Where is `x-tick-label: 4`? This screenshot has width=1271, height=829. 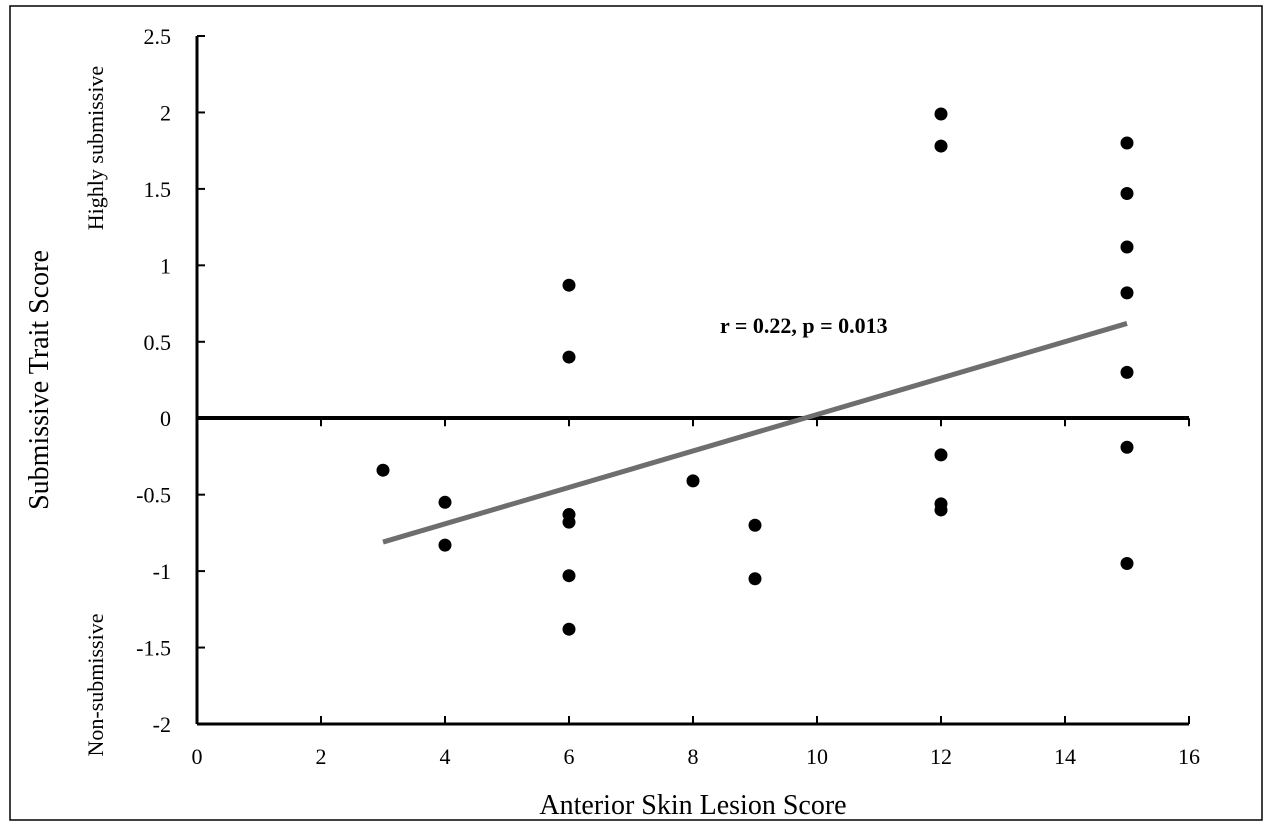
x-tick-label: 4 is located at coordinates (445, 756).